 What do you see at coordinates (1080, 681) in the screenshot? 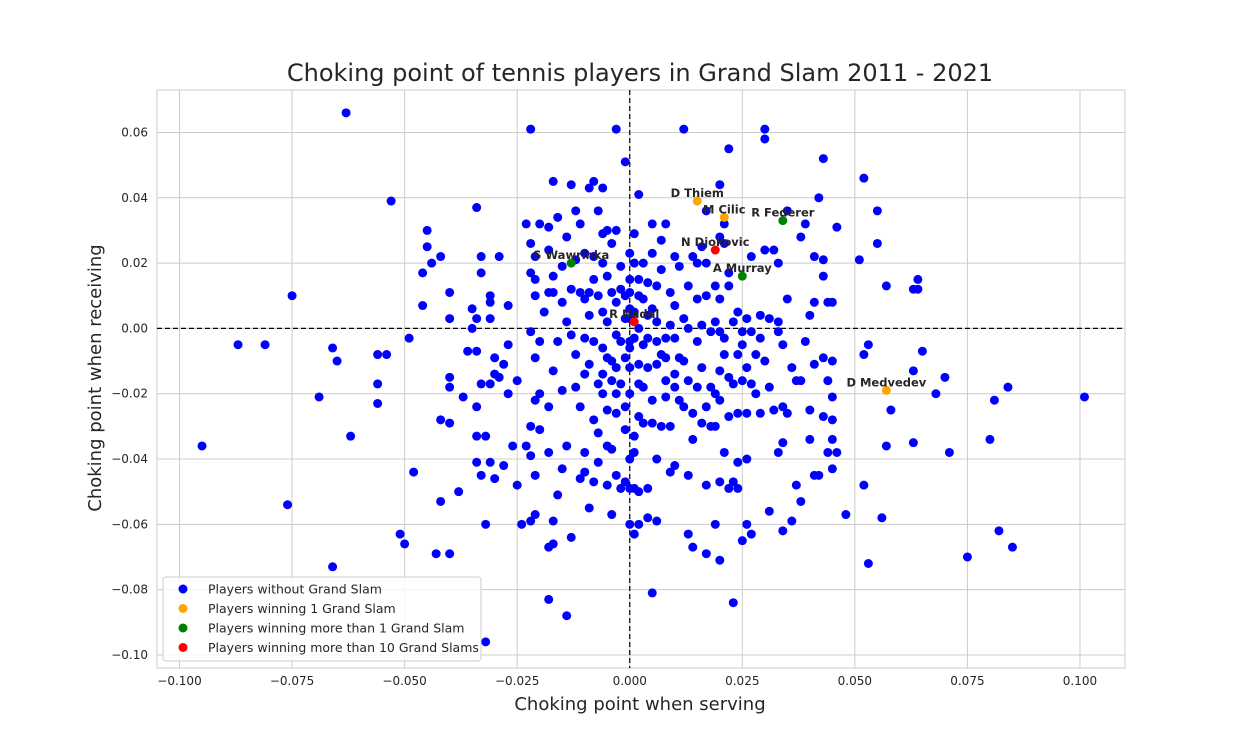
I see `x-tick-label: 0.100` at bounding box center [1080, 681].